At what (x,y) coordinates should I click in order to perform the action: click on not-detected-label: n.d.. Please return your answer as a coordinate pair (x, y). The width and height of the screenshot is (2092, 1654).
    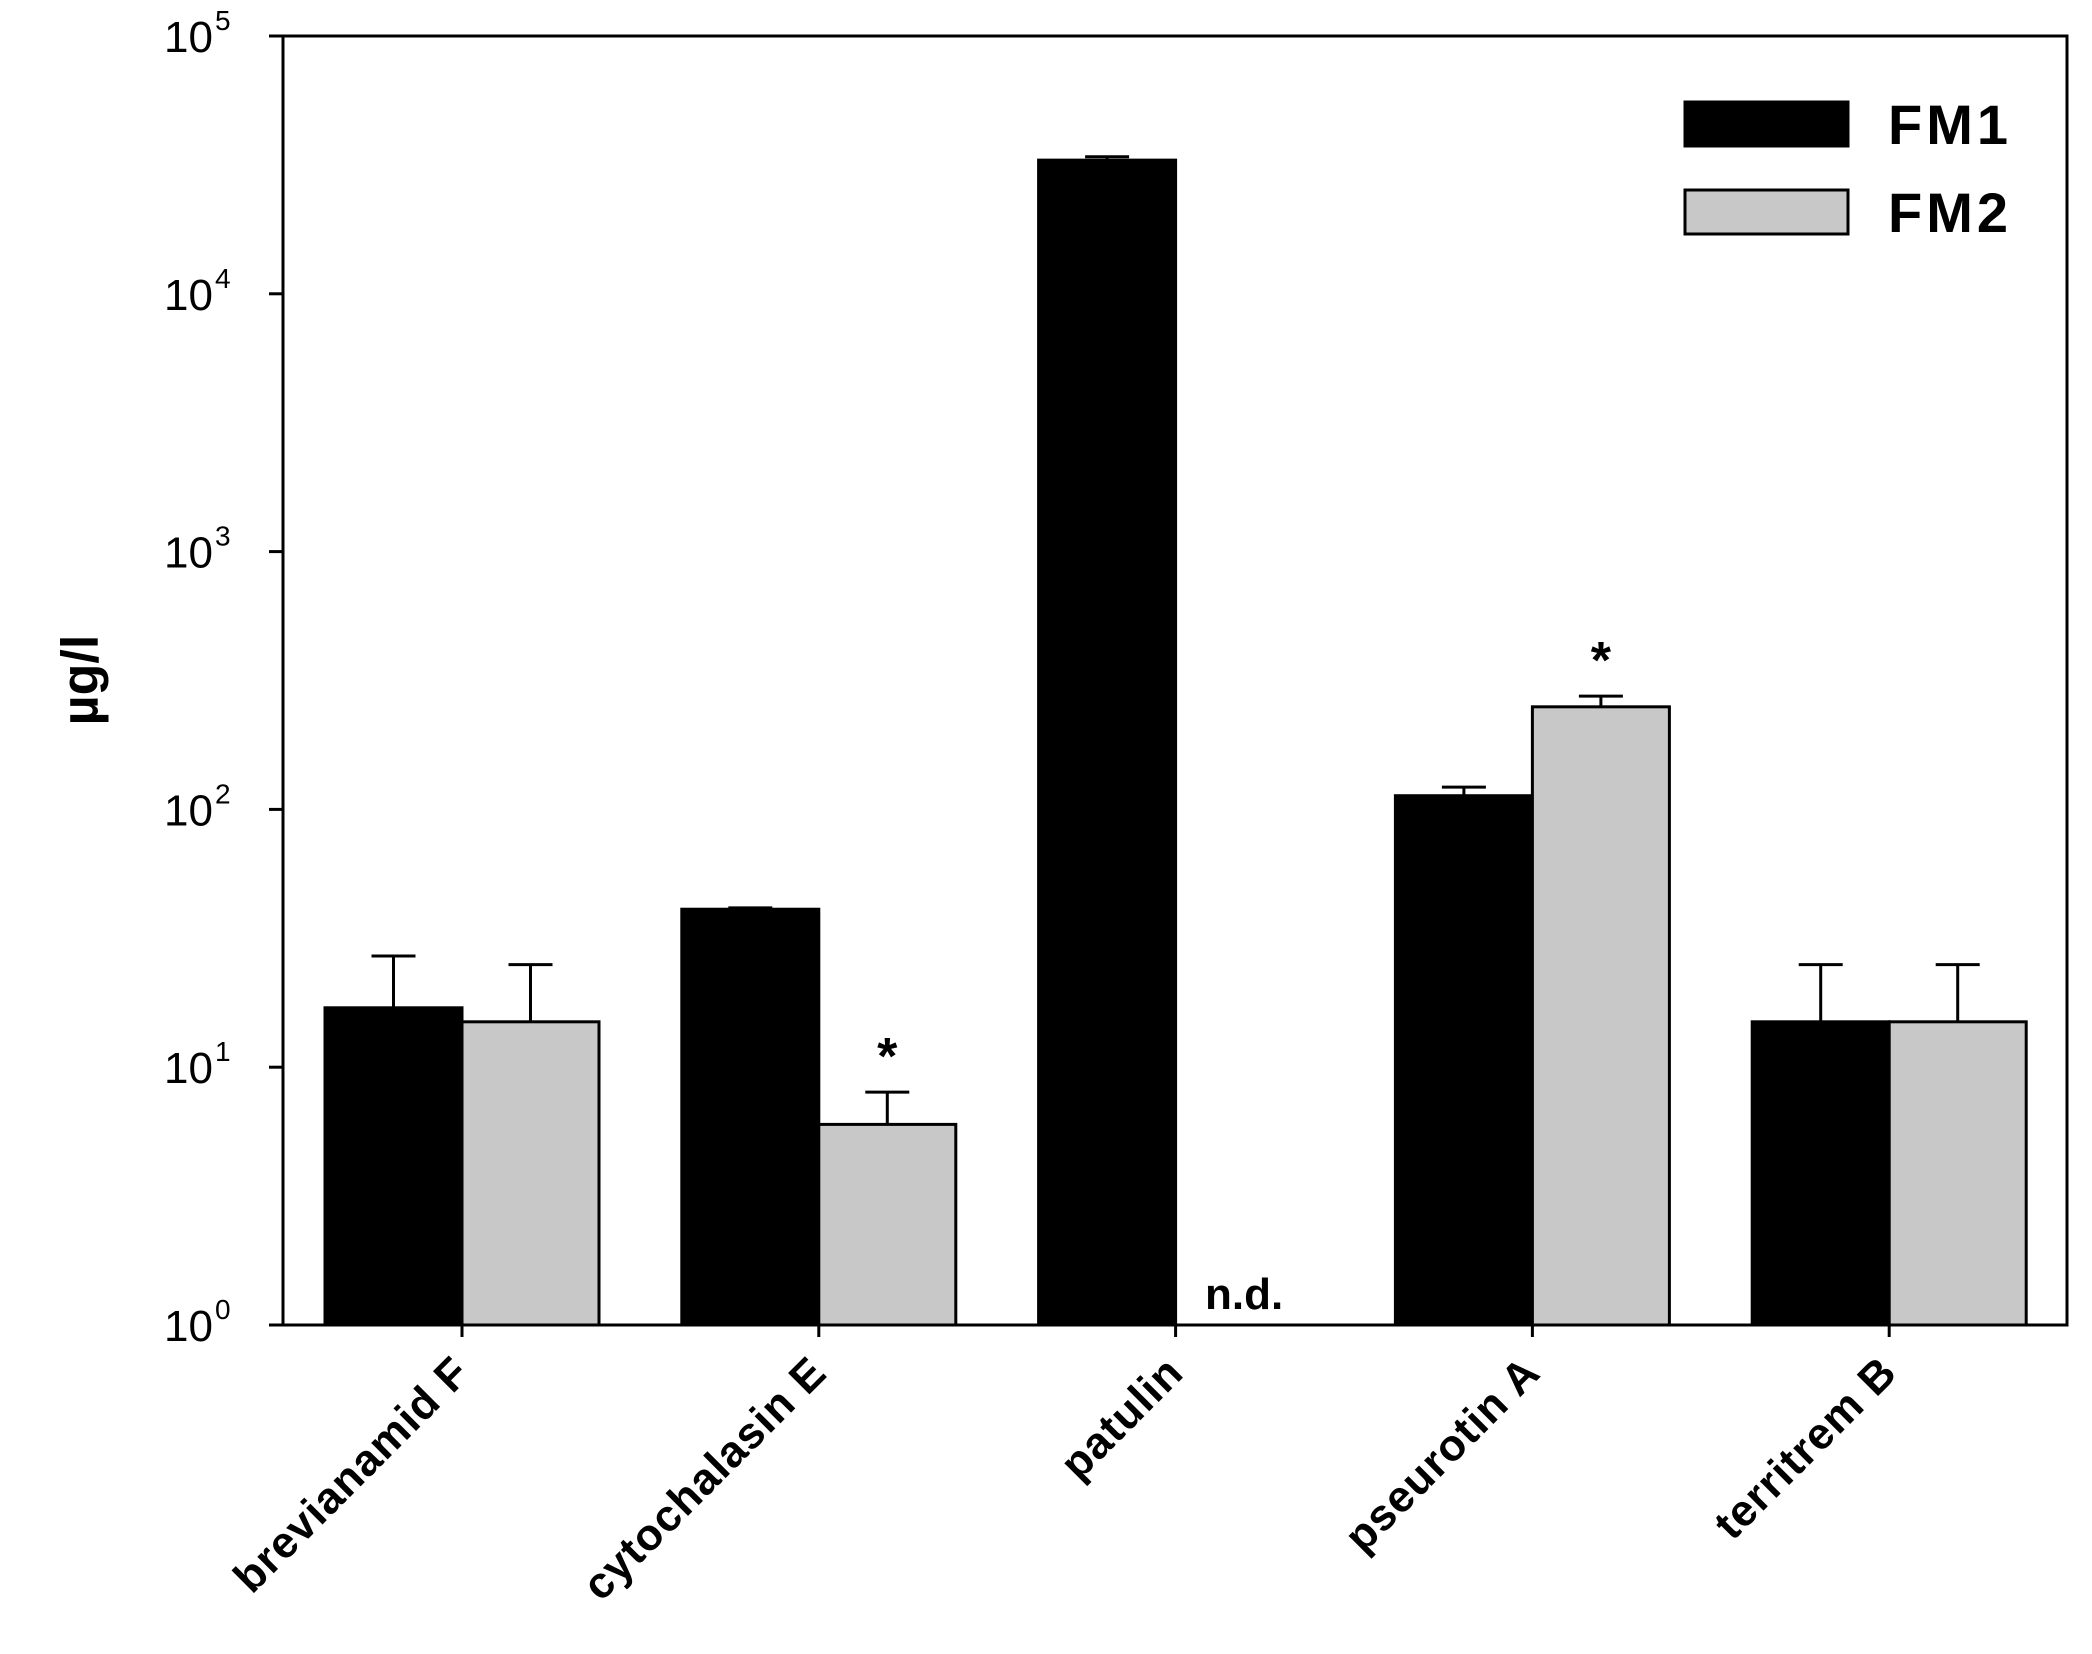
    Looking at the image, I should click on (1244, 1294).